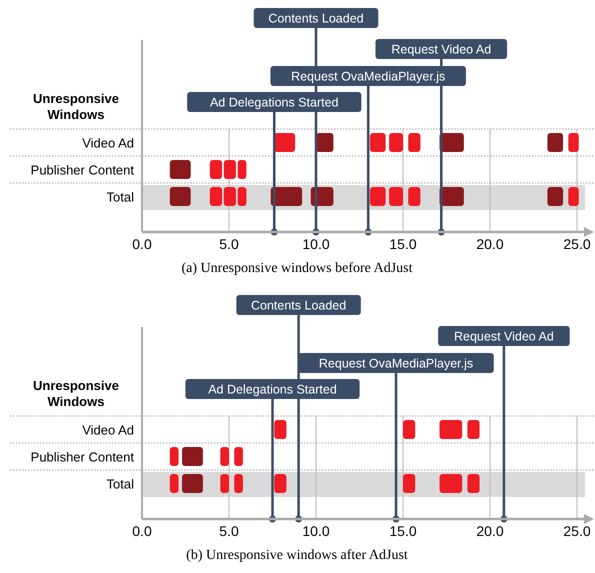 The width and height of the screenshot is (595, 573). I want to click on text: (b) Unresponsive windows after AdJust, so click(297, 555).